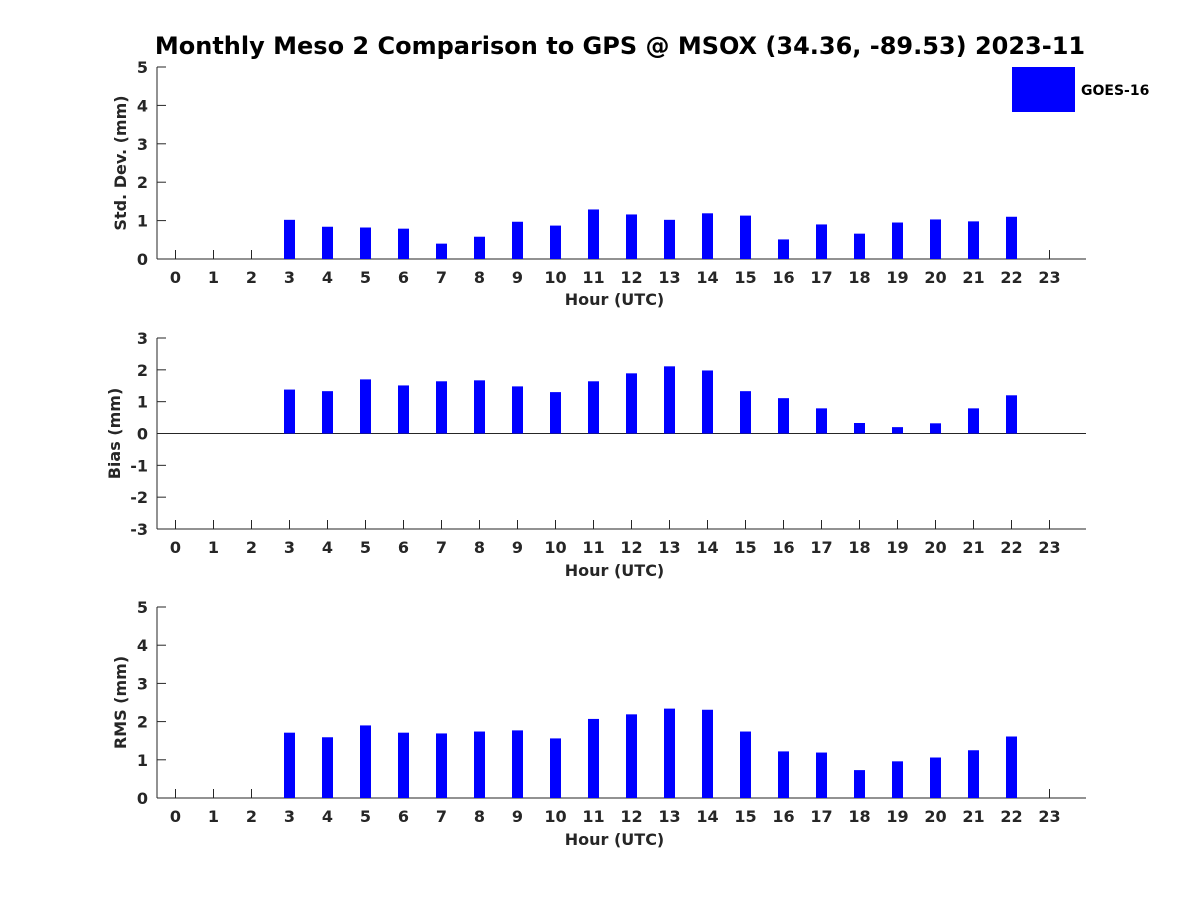  I want to click on panel2-x-tick-label: 5, so click(365, 547).